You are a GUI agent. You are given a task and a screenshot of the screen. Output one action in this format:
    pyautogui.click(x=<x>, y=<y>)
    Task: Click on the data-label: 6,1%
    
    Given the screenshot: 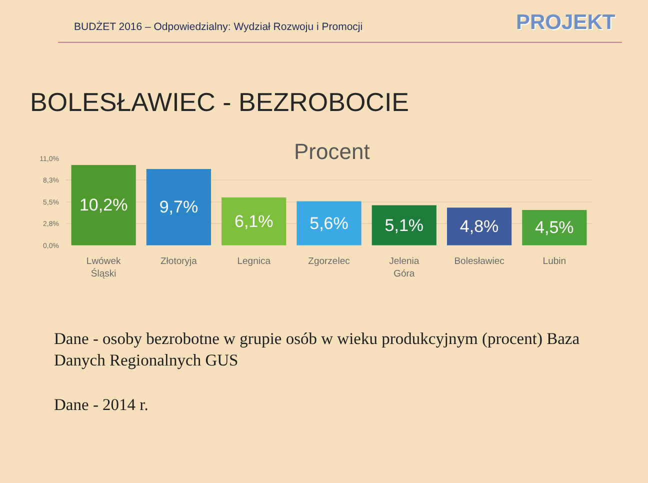 What is the action you would take?
    pyautogui.click(x=254, y=221)
    